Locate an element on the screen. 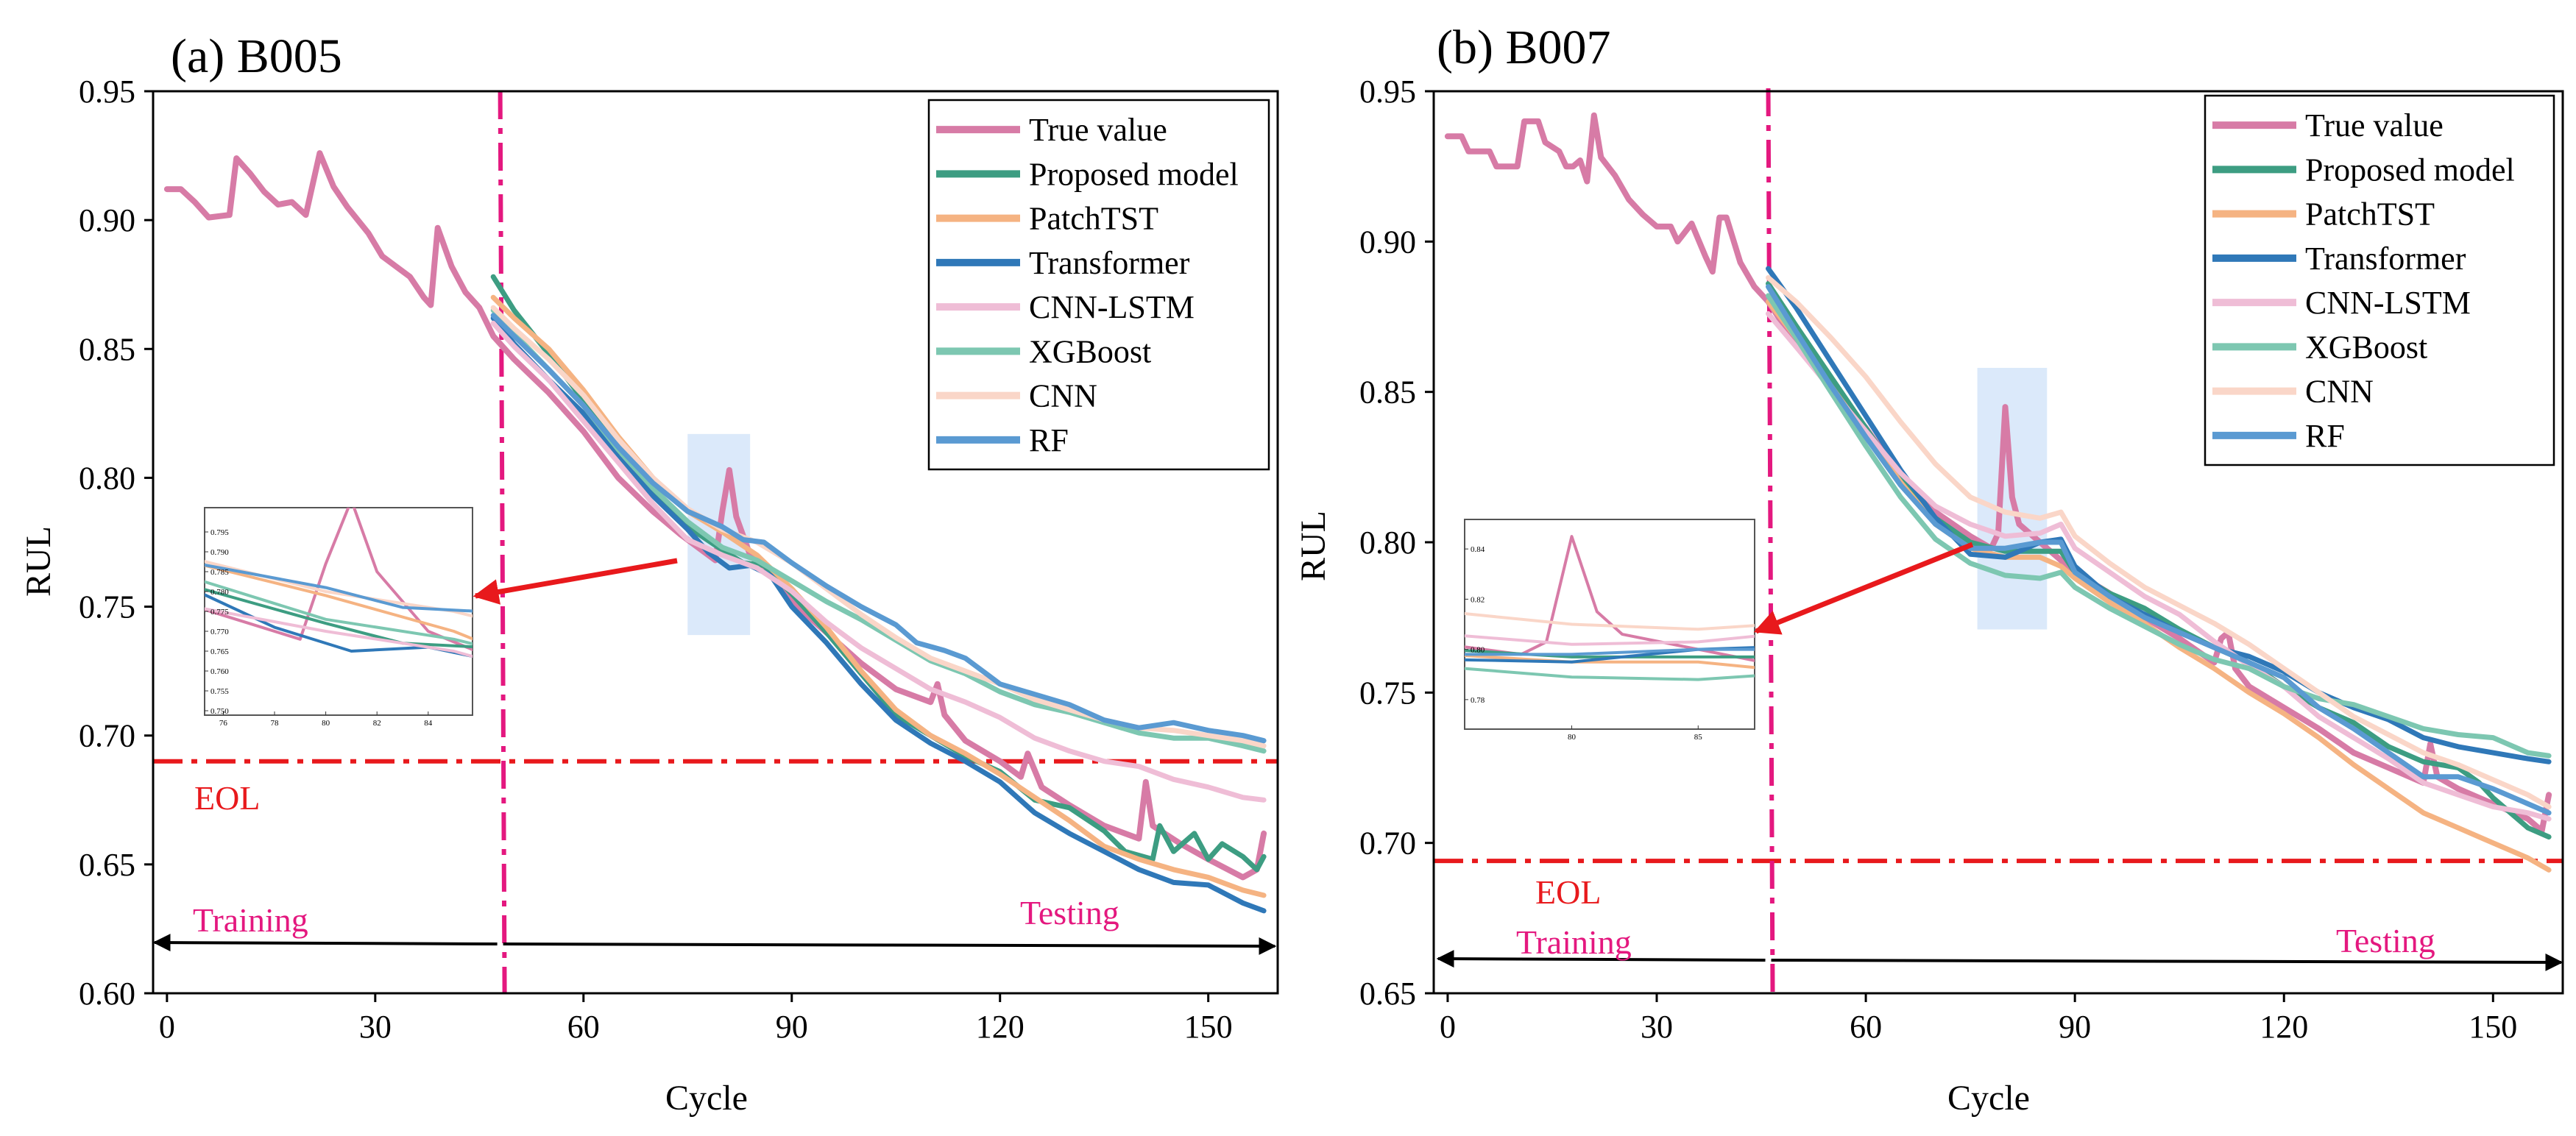  inset-x-tick-label: 84 is located at coordinates (428, 723).